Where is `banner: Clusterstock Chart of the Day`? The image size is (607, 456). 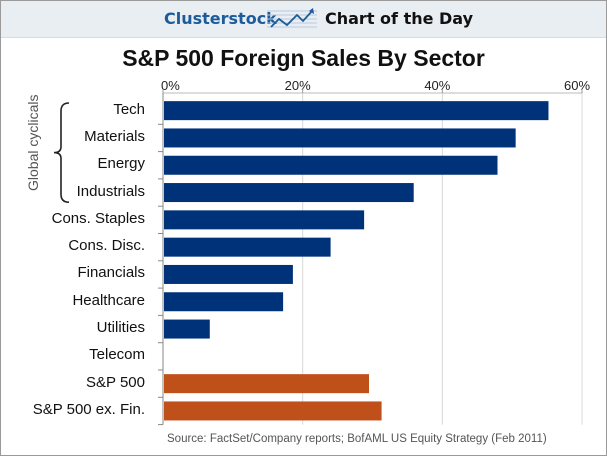 banner: Clusterstock Chart of the Day is located at coordinates (303, 19).